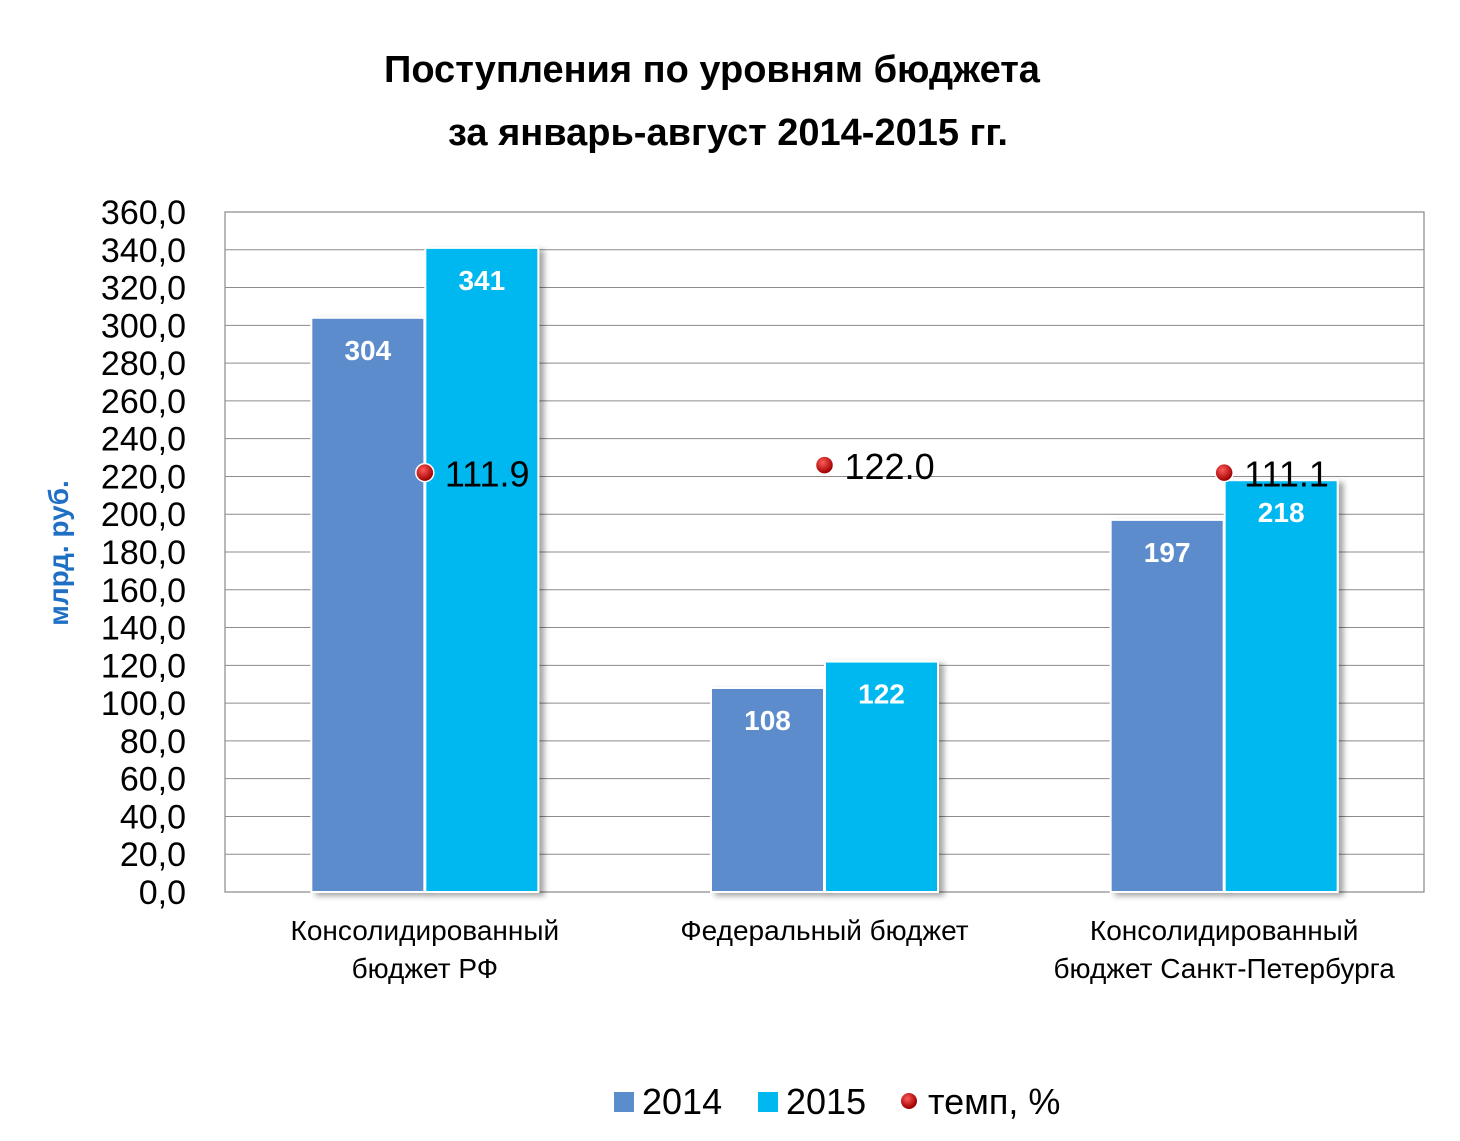 This screenshot has height=1141, width=1460. I want to click on y-tick-label: 0,0, so click(162, 893).